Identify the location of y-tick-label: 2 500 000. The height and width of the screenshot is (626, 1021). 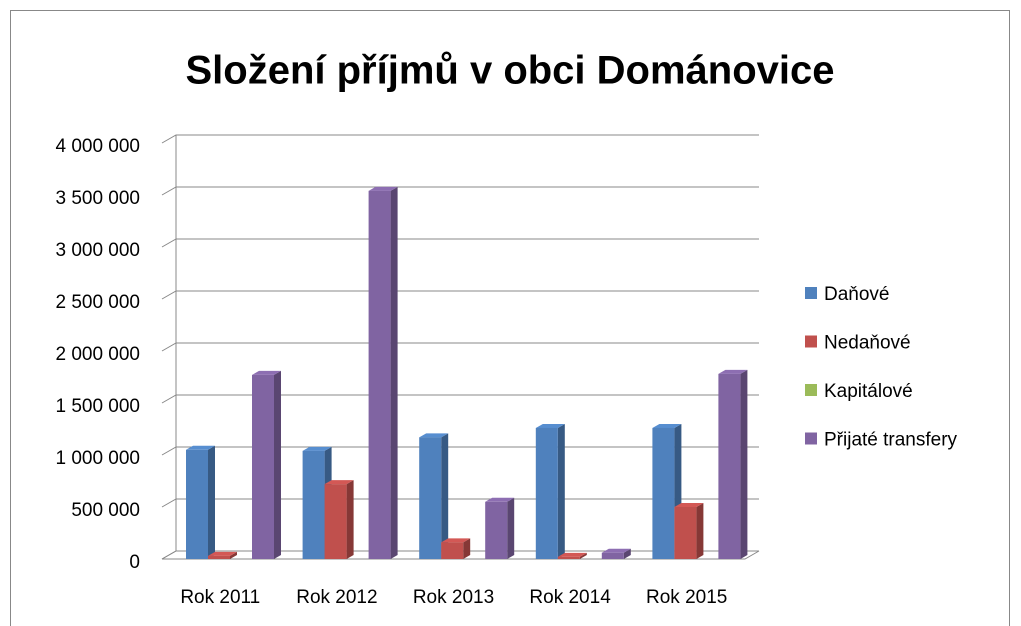
(97, 302).